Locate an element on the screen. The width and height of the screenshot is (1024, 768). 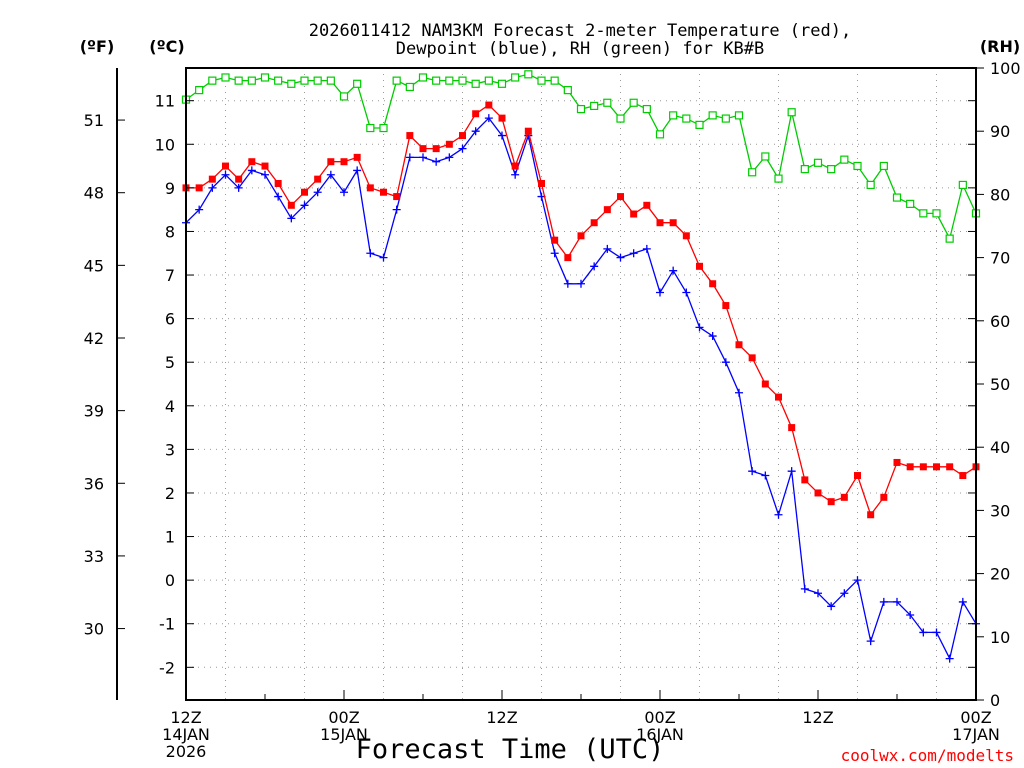
rh-tick-label: 10 is located at coordinates (1000, 637).